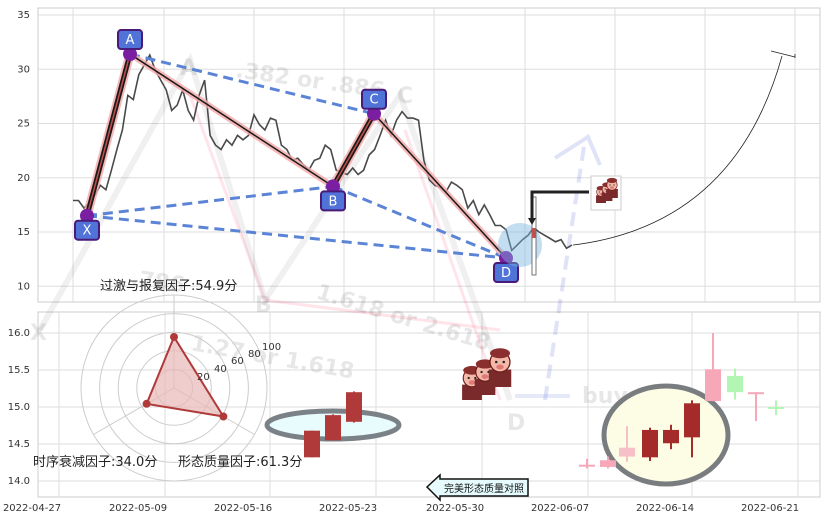 The height and width of the screenshot is (520, 826). Describe the element at coordinates (185, 376) in the screenshot. I see `radar-area` at that location.